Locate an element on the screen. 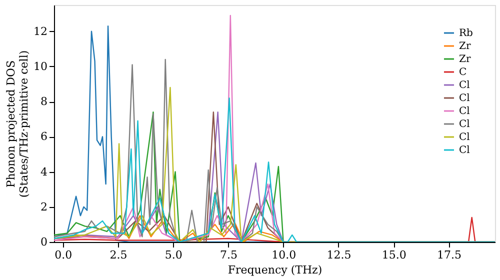 The width and height of the screenshot is (500, 280). x-tick-label: 5.0 is located at coordinates (173, 255).